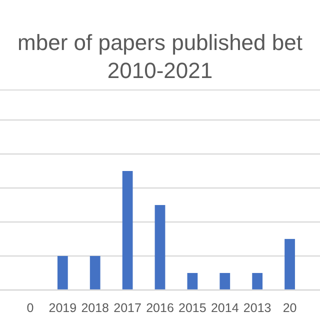 The height and width of the screenshot is (320, 320). I want to click on x-tick-label: 0, so click(30, 308).